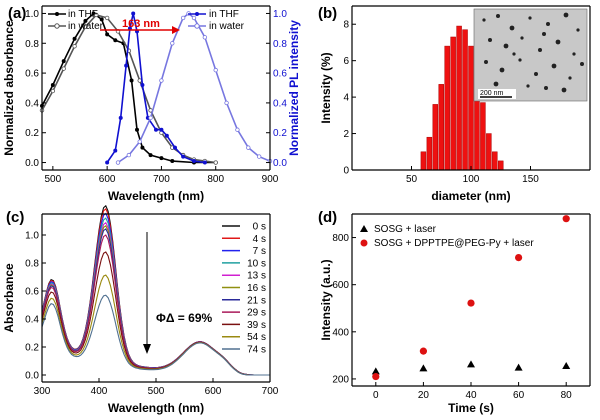 This screenshot has width=600, height=420. Describe the element at coordinates (161, 179) in the screenshot. I see `panel-a-xtick-label-2: 700` at that location.